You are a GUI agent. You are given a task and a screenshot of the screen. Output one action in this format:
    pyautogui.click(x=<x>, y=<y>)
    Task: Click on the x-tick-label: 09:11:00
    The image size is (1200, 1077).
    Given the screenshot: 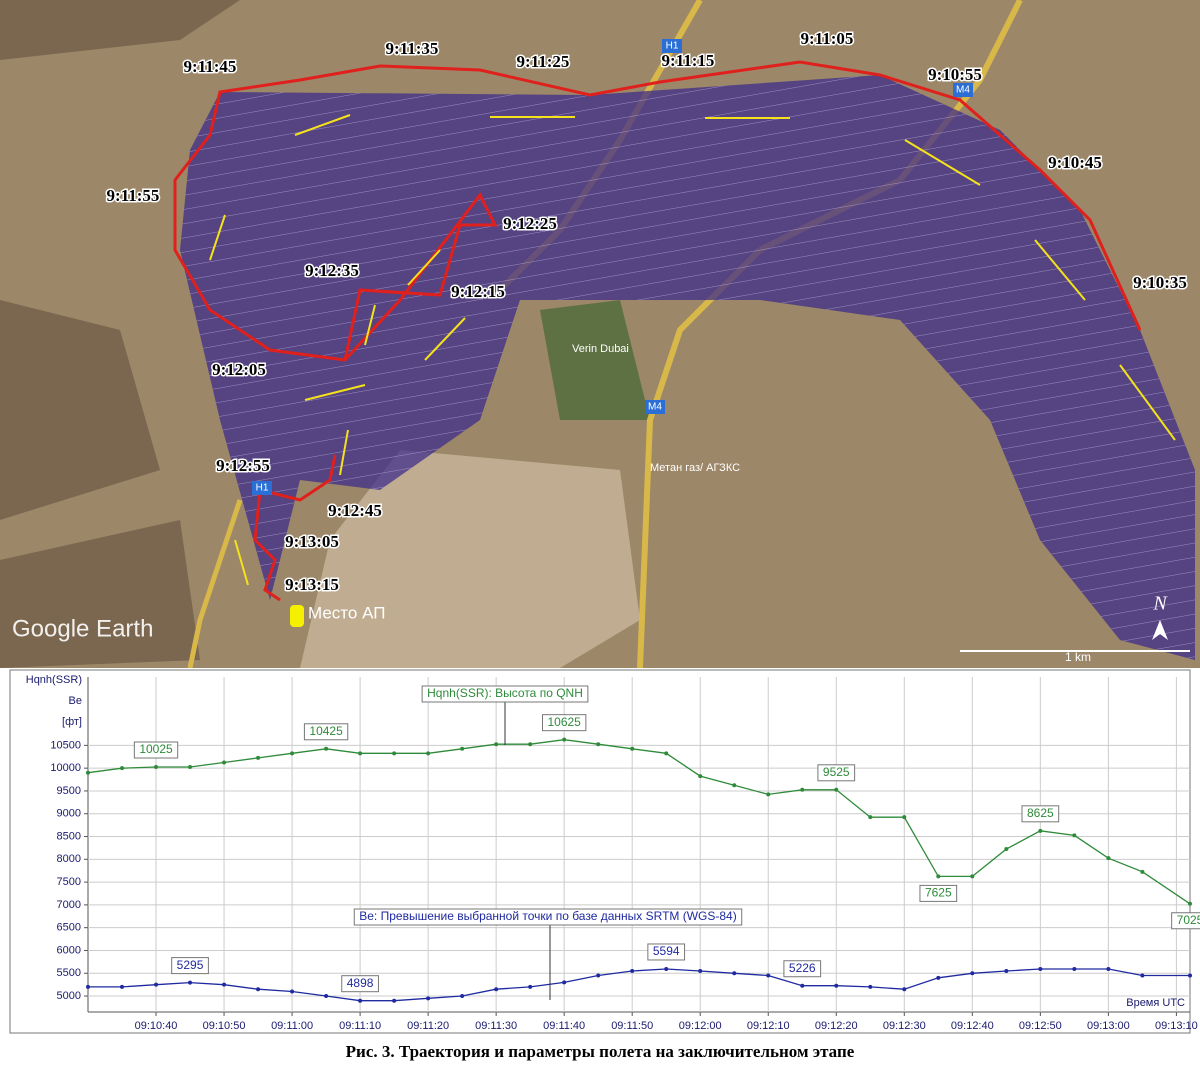 What is the action you would take?
    pyautogui.click(x=292, y=1026)
    